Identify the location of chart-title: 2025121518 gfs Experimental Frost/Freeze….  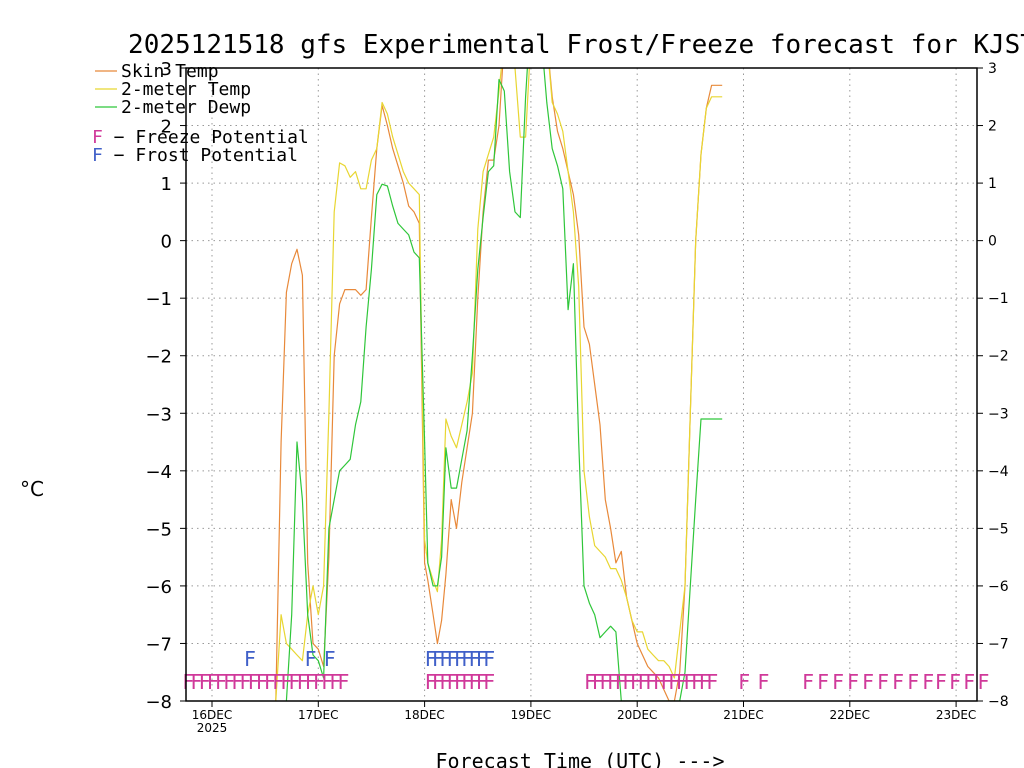
(576, 45).